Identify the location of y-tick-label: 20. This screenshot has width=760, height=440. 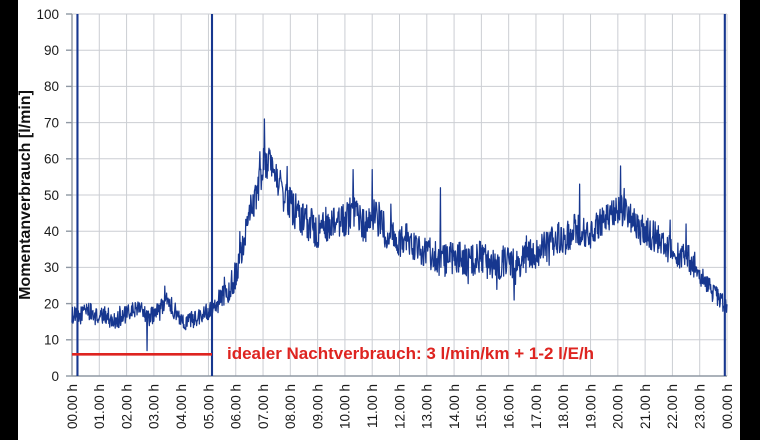
(51, 303).